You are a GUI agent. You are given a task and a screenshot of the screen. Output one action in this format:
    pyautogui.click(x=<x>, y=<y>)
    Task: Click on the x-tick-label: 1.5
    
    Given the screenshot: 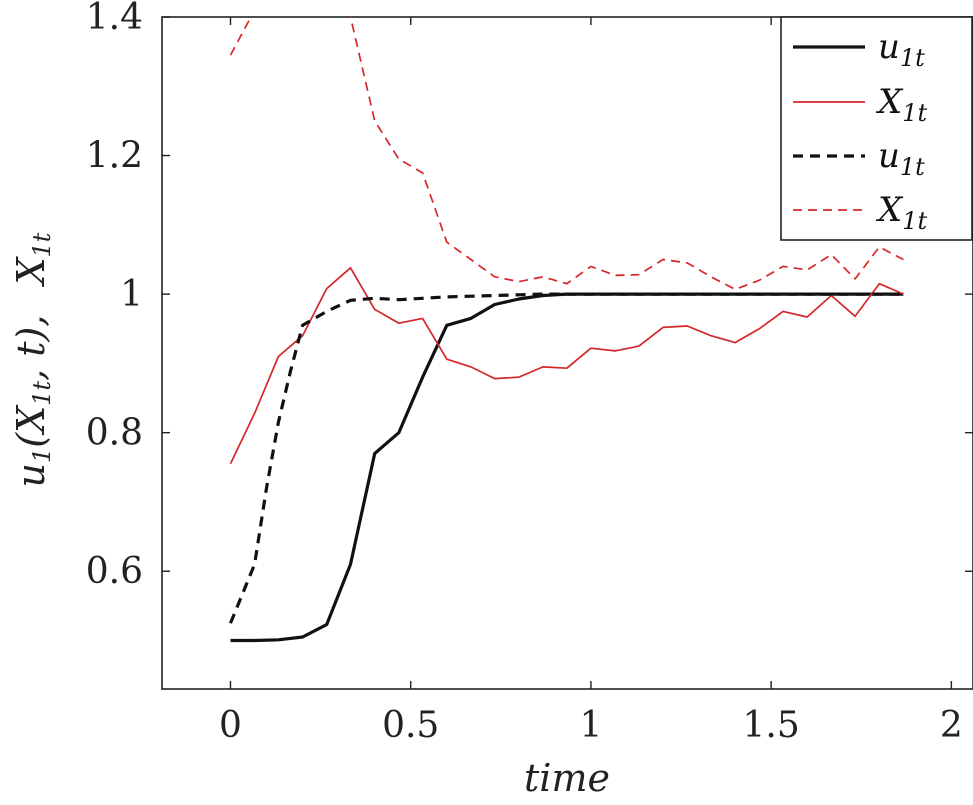 What is the action you would take?
    pyautogui.click(x=771, y=725)
    